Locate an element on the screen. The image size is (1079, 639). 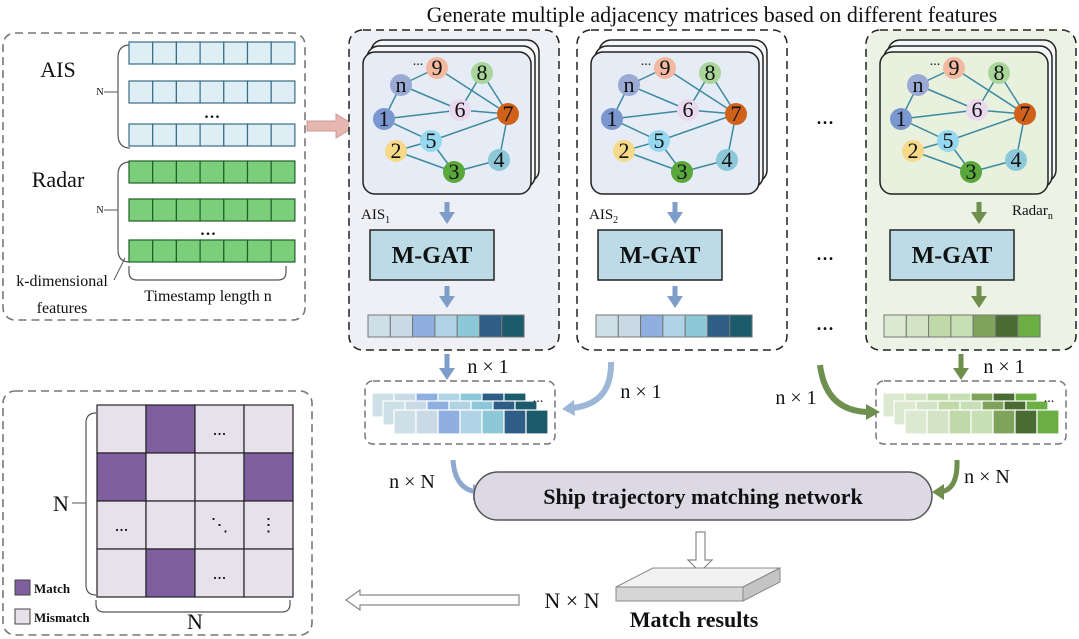
ais1-n1-label: n × 1 is located at coordinates (487, 367).